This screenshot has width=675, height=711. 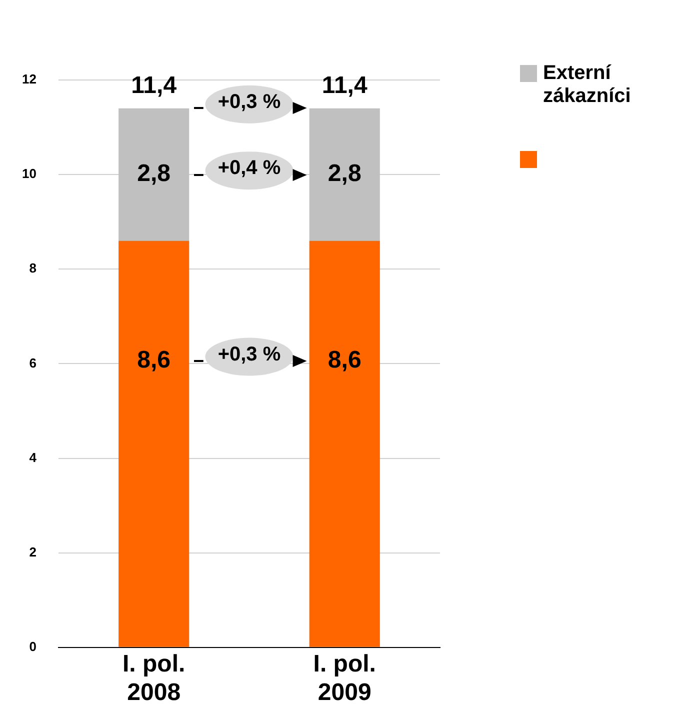 What do you see at coordinates (154, 678) in the screenshot?
I see `x-tick-label: I. pol. 2008` at bounding box center [154, 678].